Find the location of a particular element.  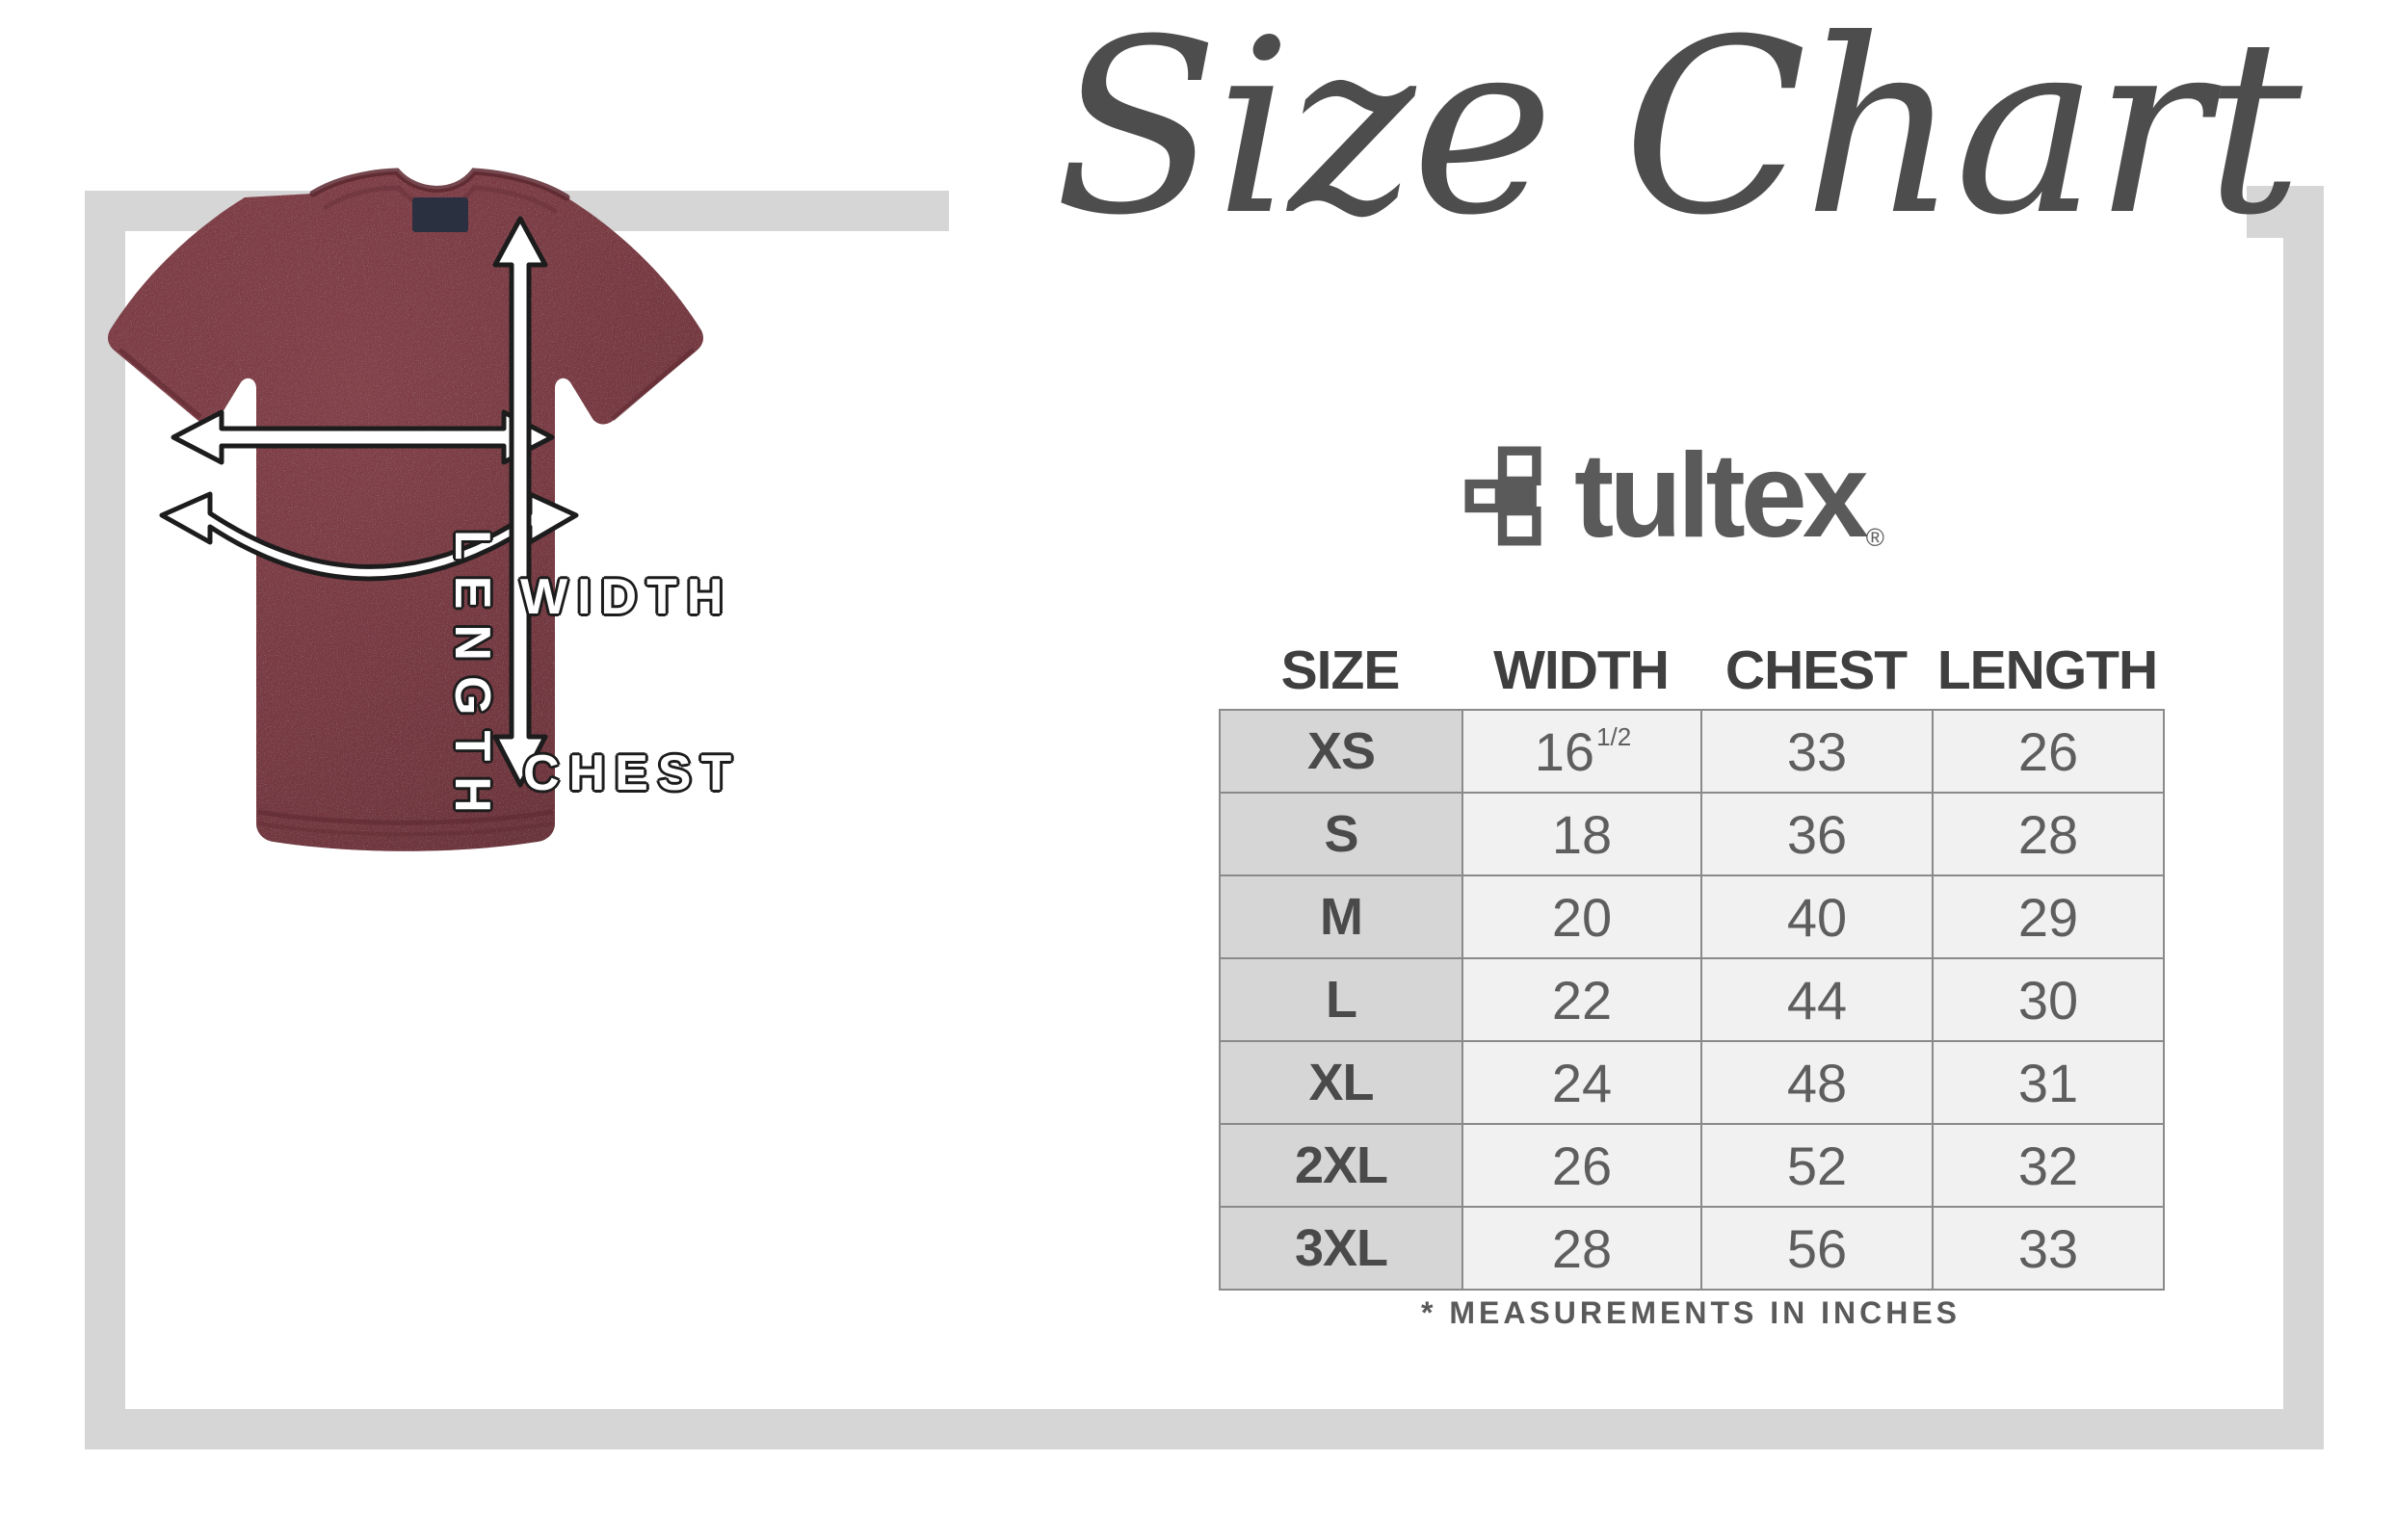

length-label: LENGTH is located at coordinates (472, 679).